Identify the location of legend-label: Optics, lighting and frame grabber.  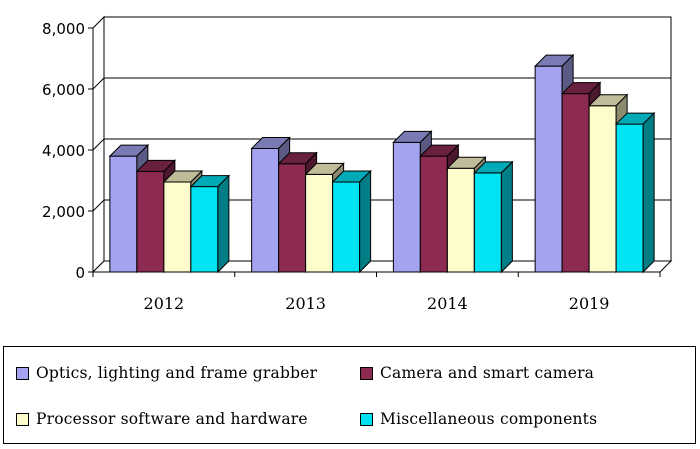
(177, 373).